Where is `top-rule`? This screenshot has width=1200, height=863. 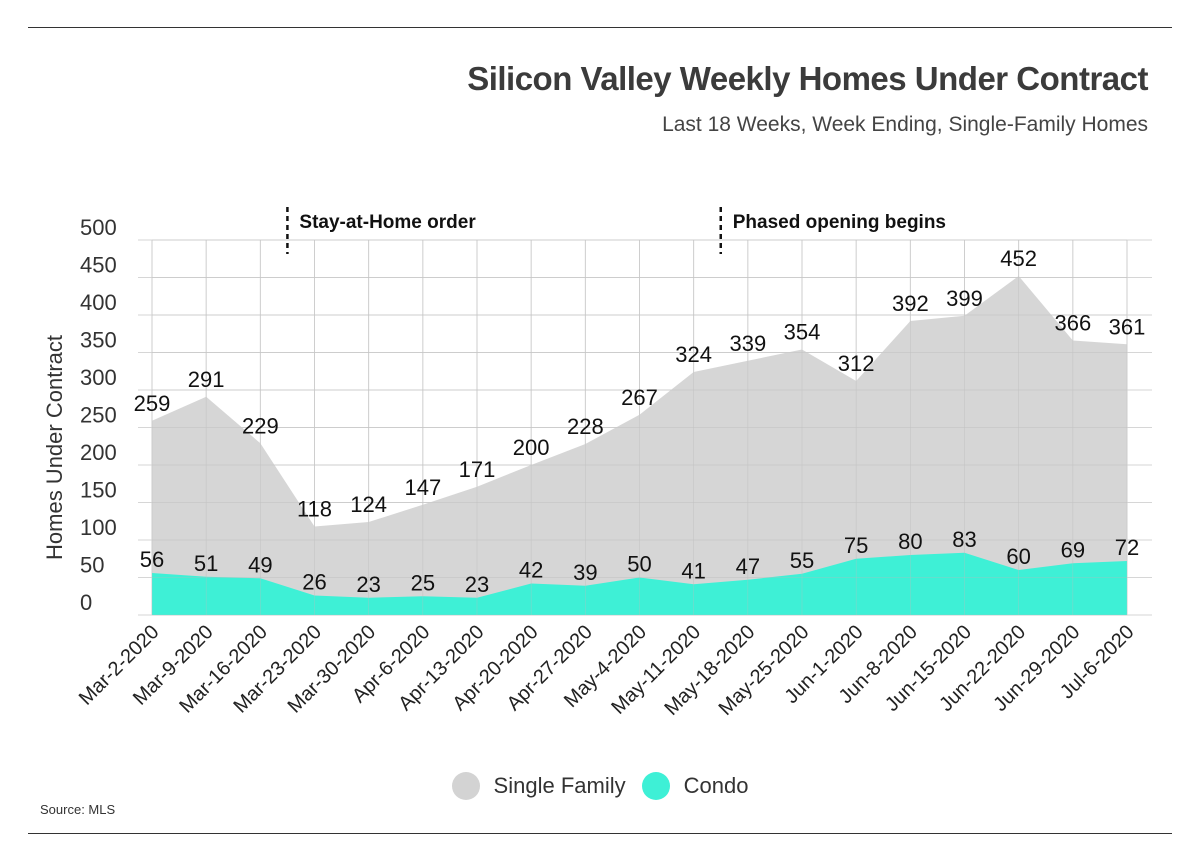
top-rule is located at coordinates (600, 27).